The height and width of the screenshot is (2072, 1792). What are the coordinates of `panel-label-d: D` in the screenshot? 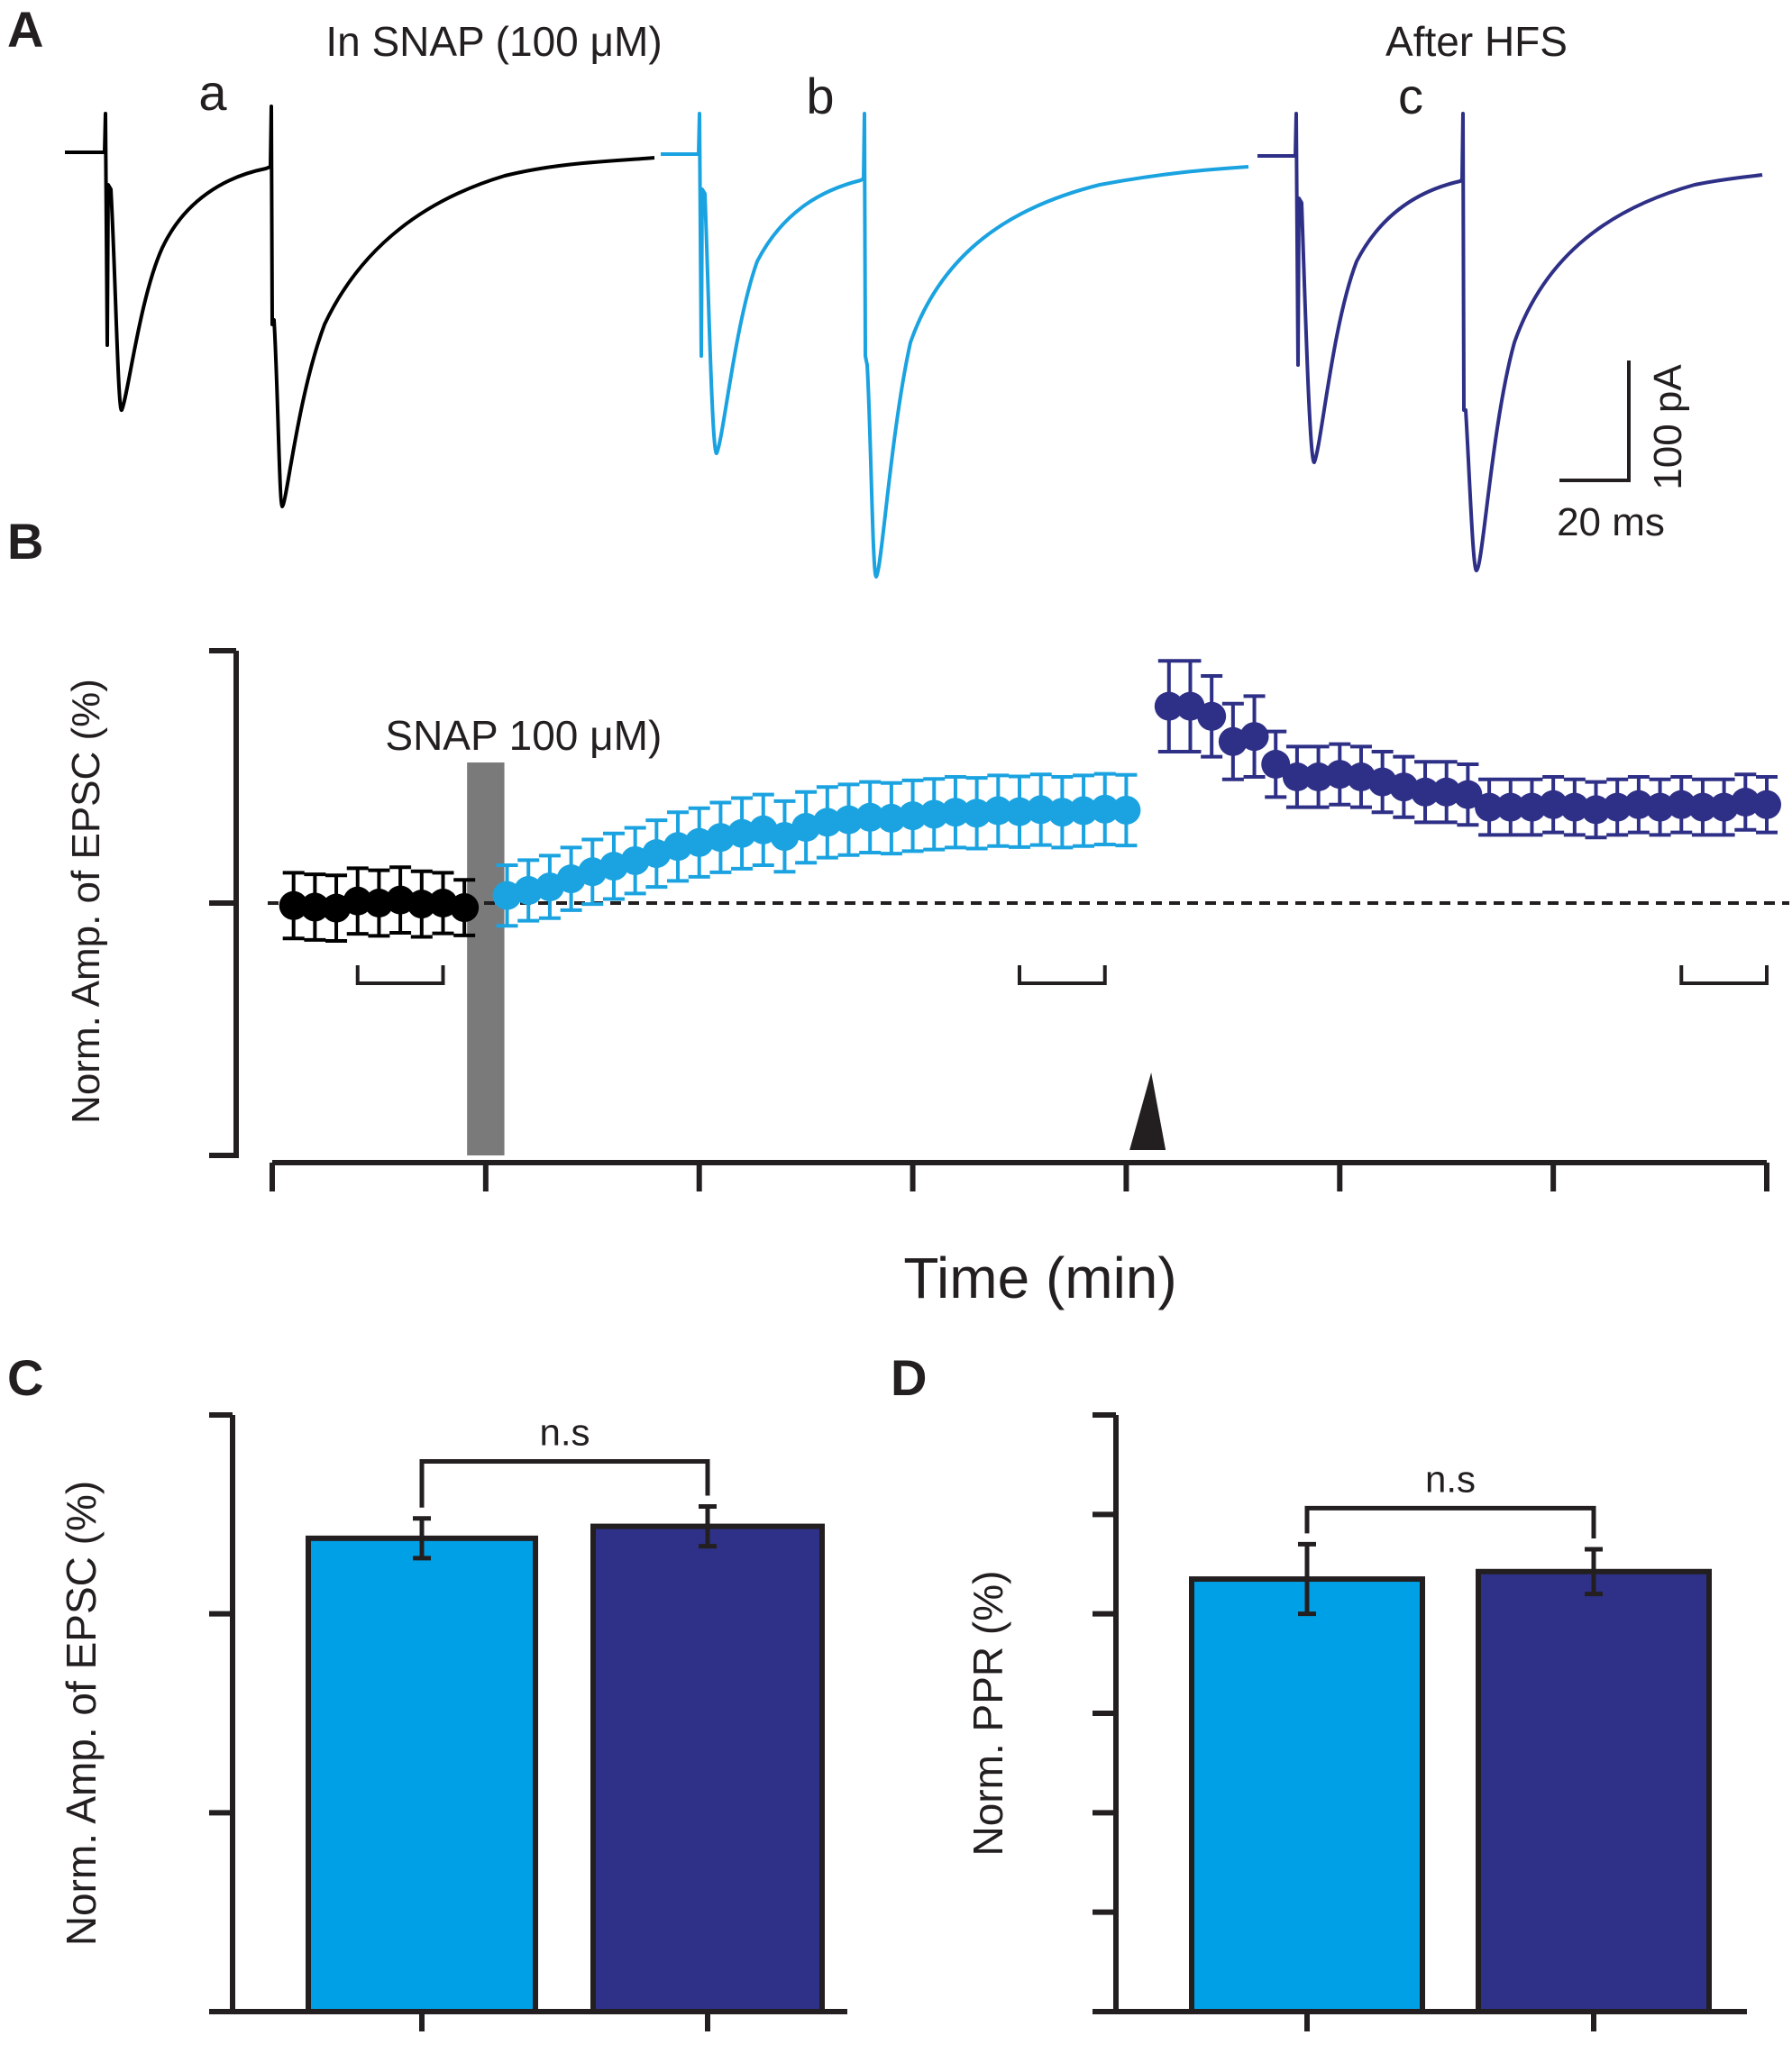 It's located at (909, 1377).